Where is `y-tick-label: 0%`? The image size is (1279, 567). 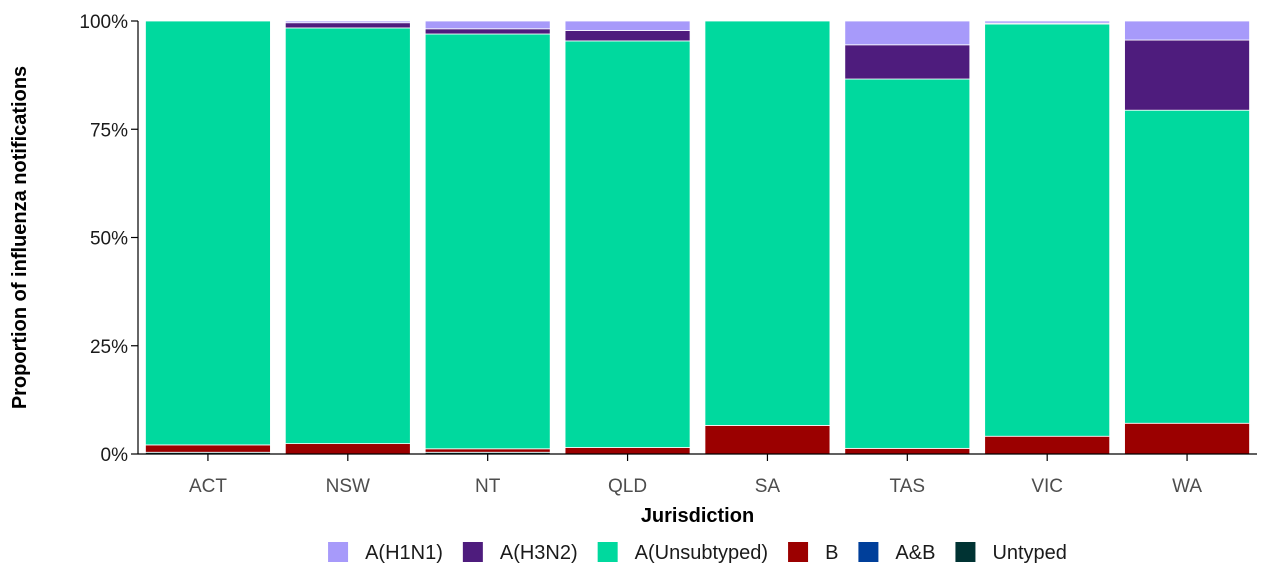
y-tick-label: 0% is located at coordinates (115, 455).